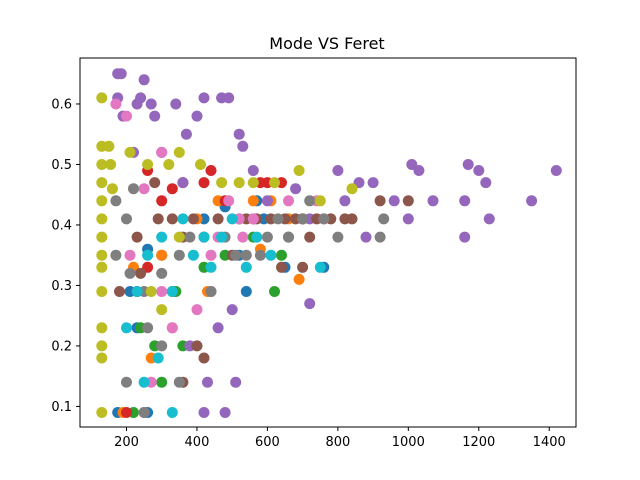 Image resolution: width=640 pixels, height=480 pixels. I want to click on x-tick-label: 600, so click(267, 442).